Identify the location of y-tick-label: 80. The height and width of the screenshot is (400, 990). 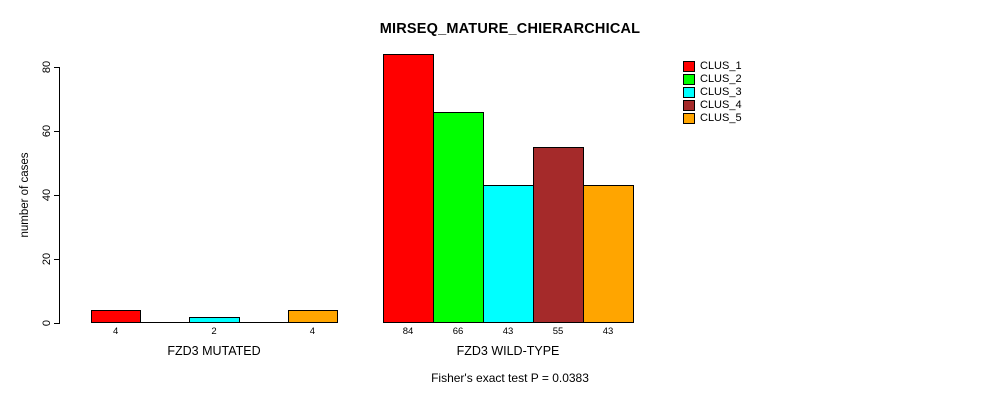
(47, 67).